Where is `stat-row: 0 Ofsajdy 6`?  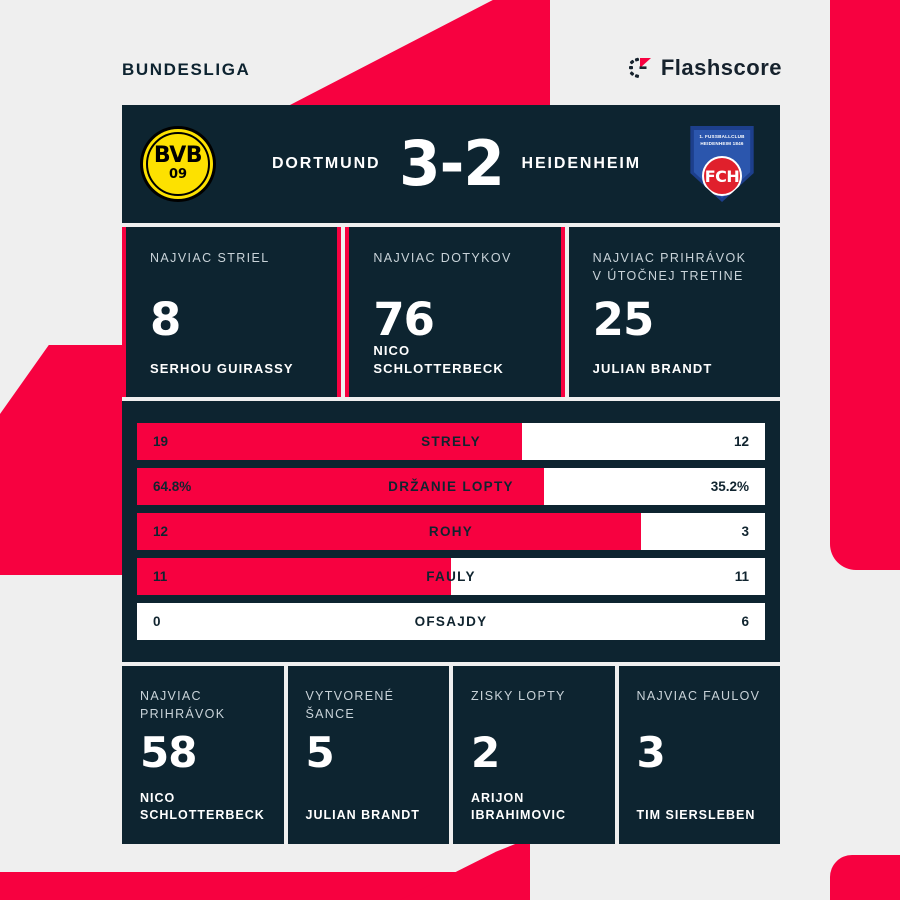 stat-row: 0 Ofsajdy 6 is located at coordinates (451, 622).